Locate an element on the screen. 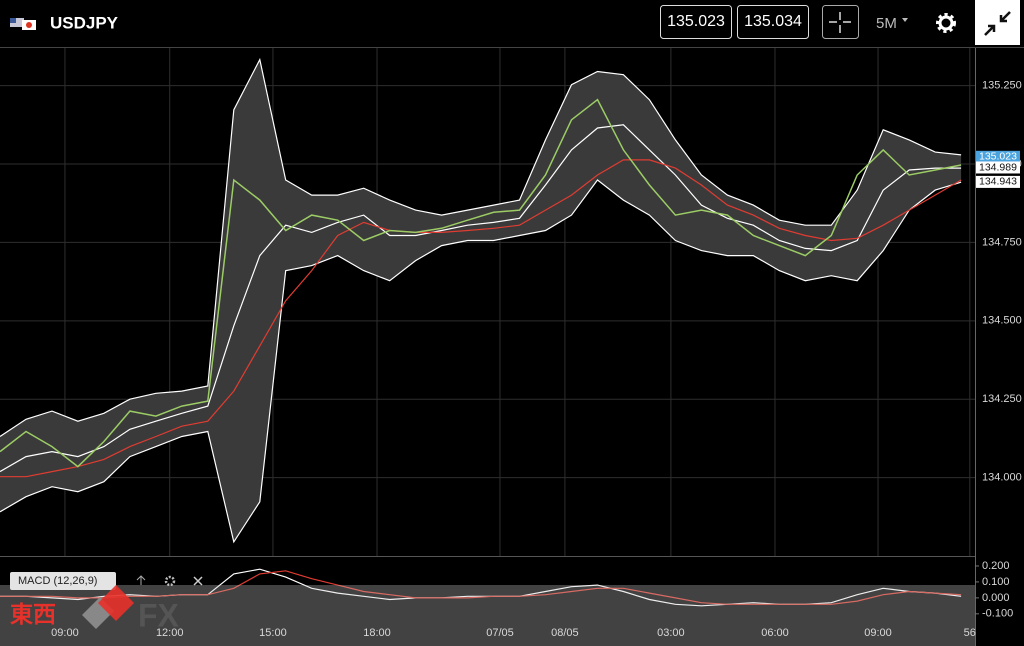 This screenshot has height=646, width=1024. symbol: USDJPY is located at coordinates (84, 22).